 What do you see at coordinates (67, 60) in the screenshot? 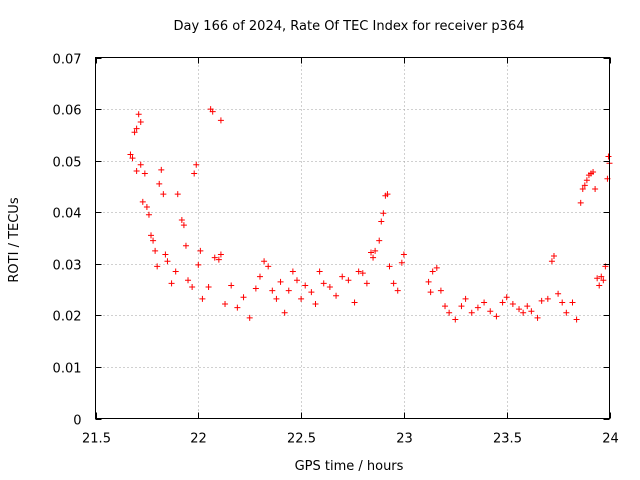
I see `y-tick-label: 0.07` at bounding box center [67, 60].